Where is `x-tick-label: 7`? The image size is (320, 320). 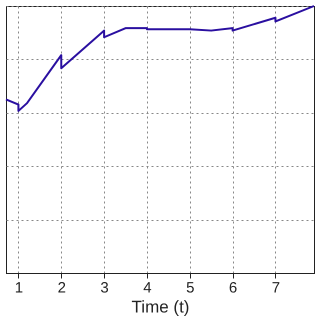
x-tick-label: 7 is located at coordinates (276, 288).